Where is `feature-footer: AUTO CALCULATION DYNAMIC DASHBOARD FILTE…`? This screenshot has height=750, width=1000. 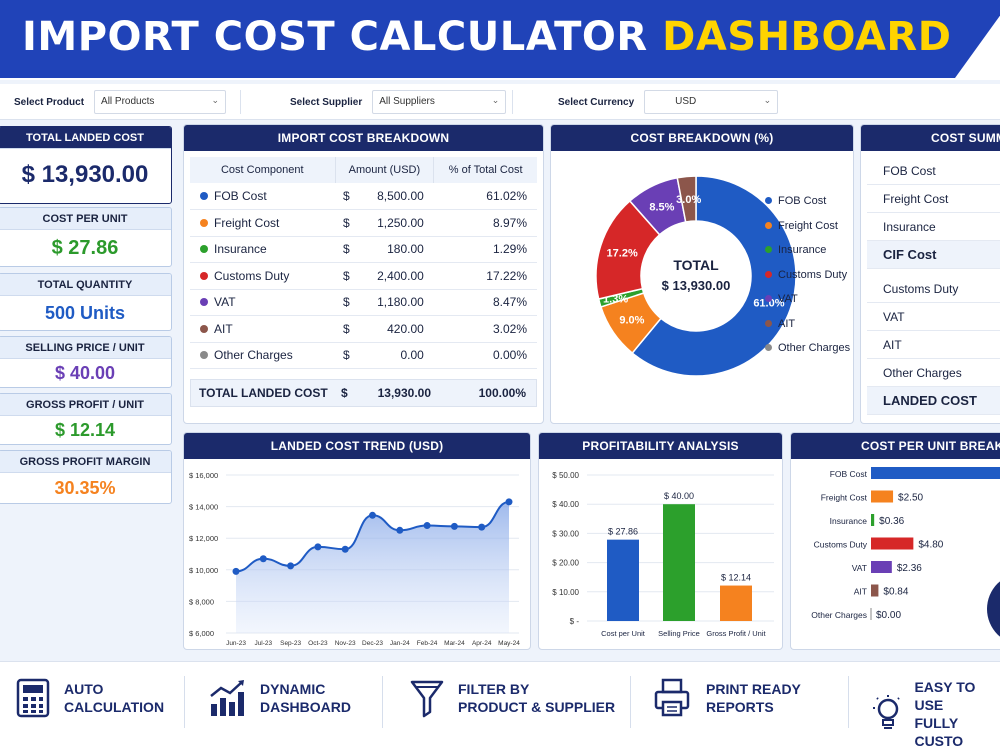 feature-footer: AUTO CALCULATION DYNAMIC DASHBOARD FILTE… is located at coordinates (500, 705).